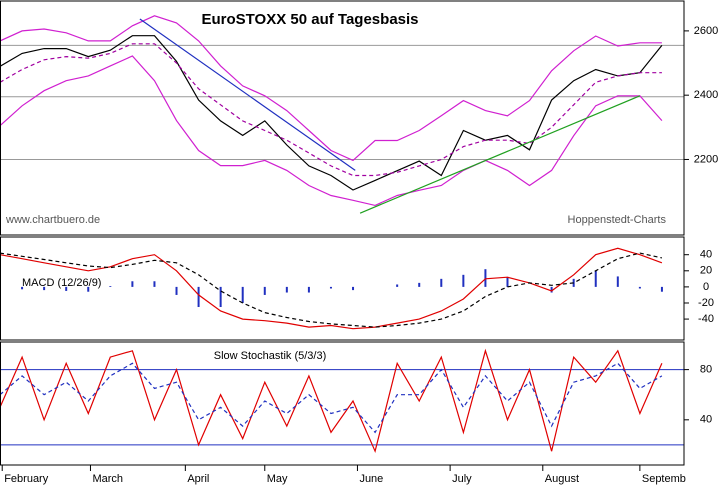  I want to click on x-tick-label: July, so click(462, 479).